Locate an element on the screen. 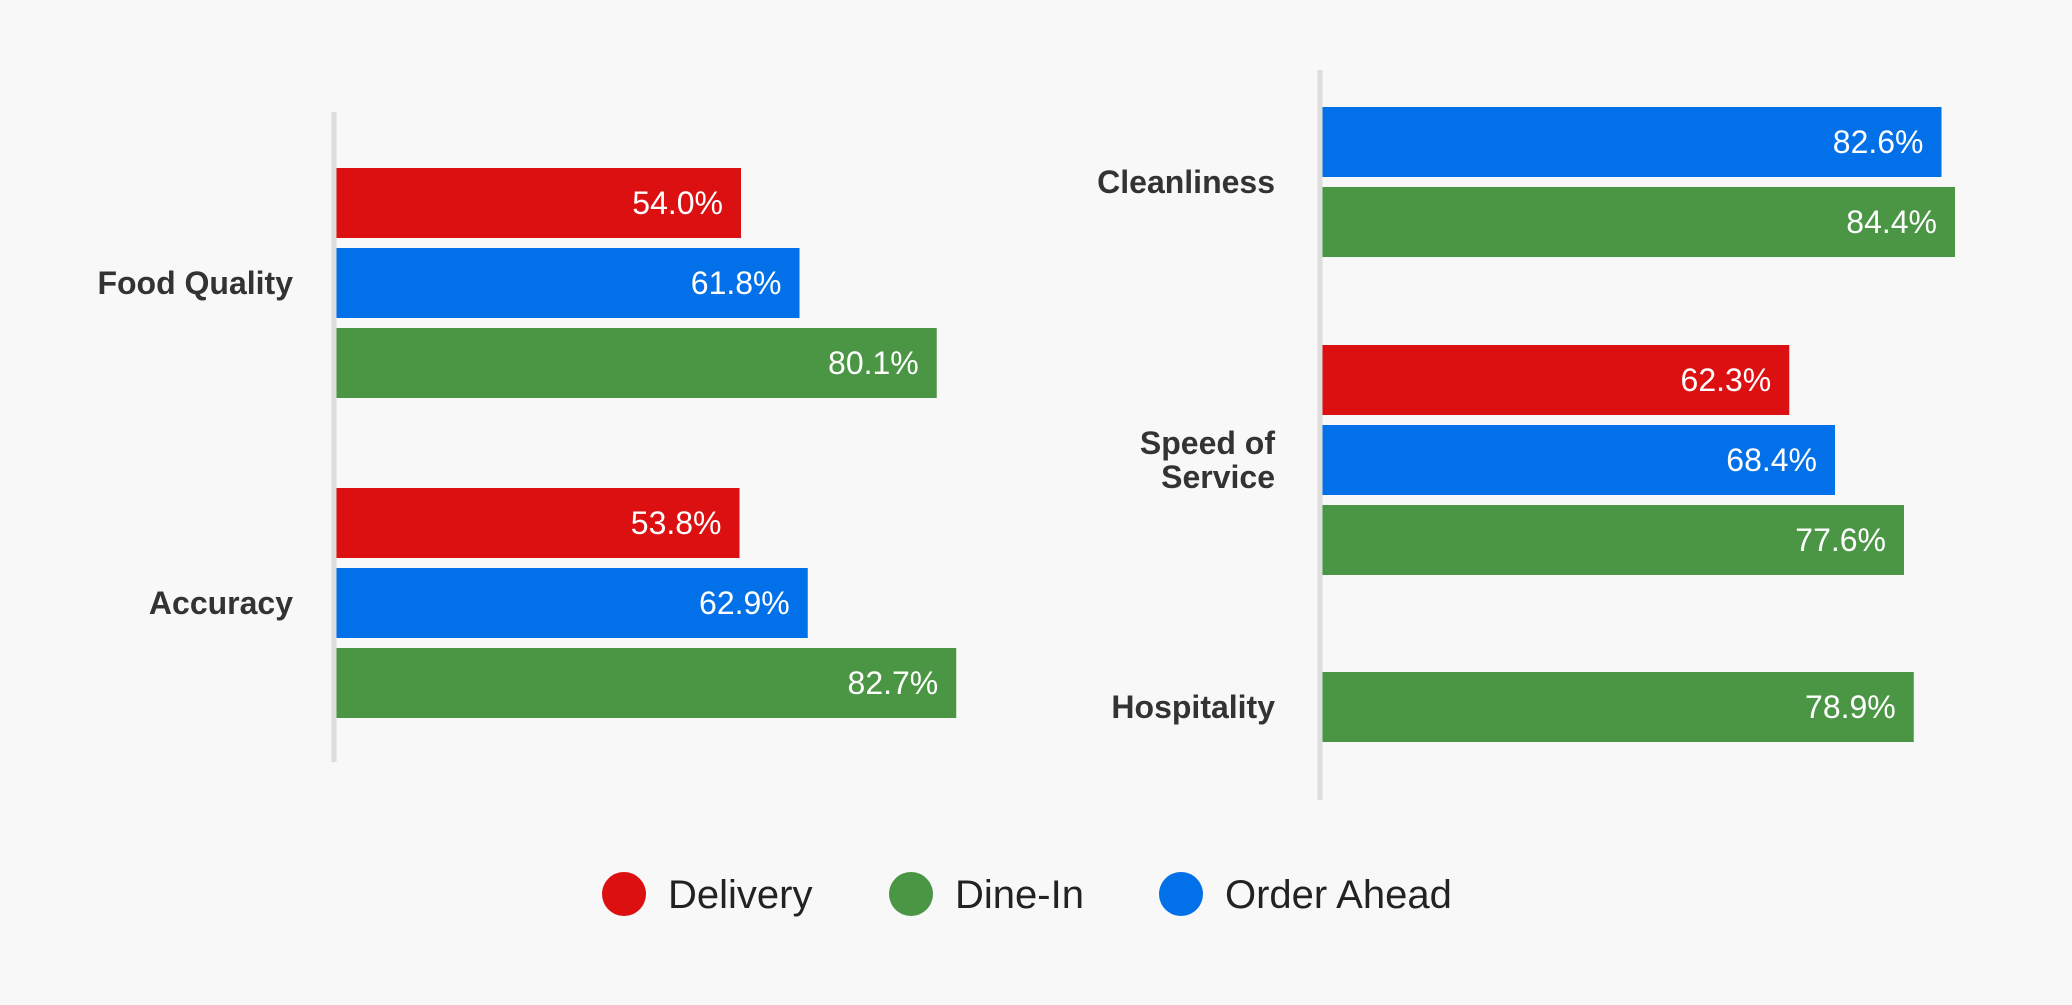 This screenshot has width=2072, height=1005. legend-label-delivery: Delivery is located at coordinates (740, 895).